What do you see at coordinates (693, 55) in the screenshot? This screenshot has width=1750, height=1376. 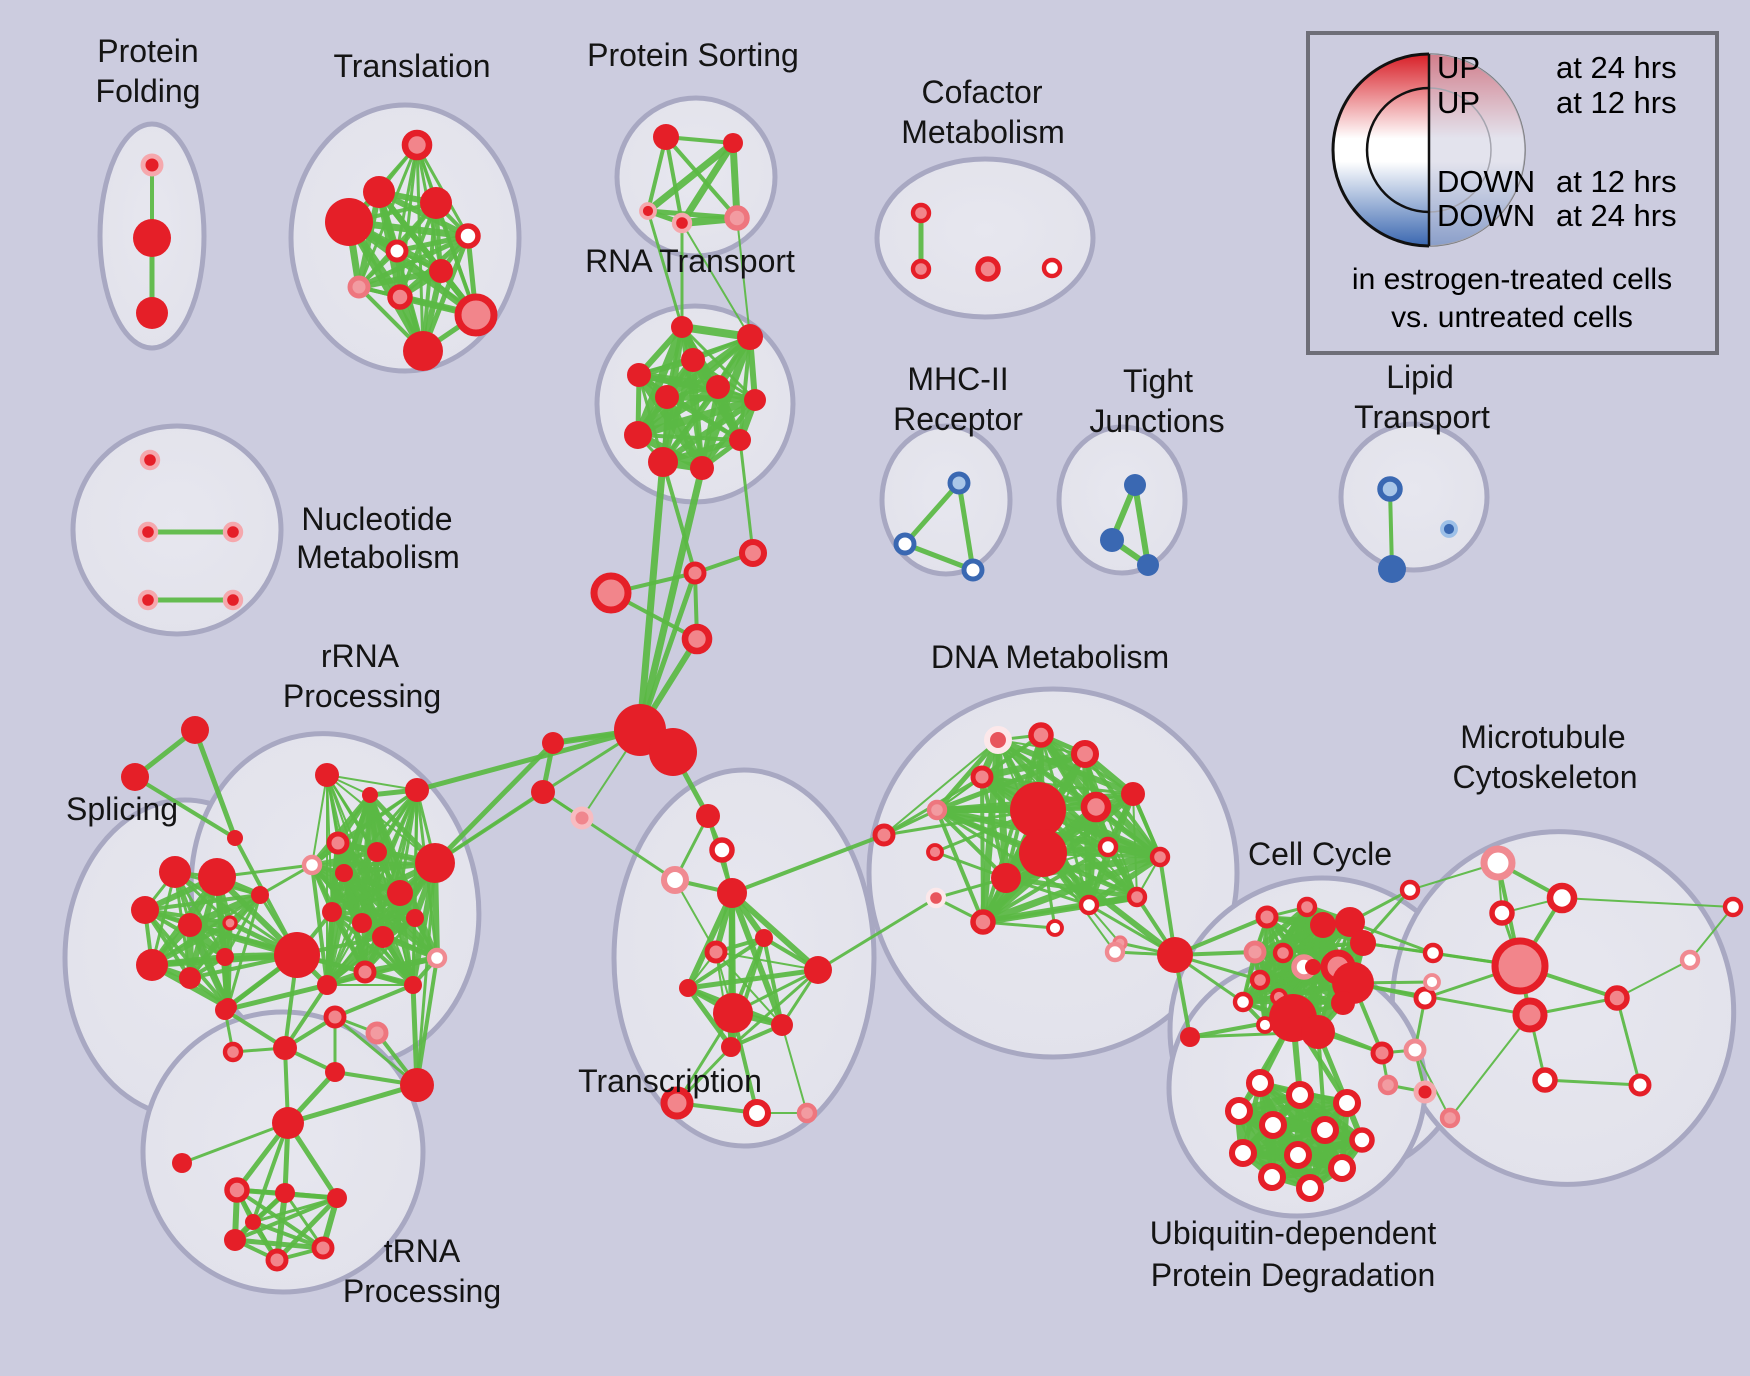 I see `cluster-label-ps: Protein Sorting` at bounding box center [693, 55].